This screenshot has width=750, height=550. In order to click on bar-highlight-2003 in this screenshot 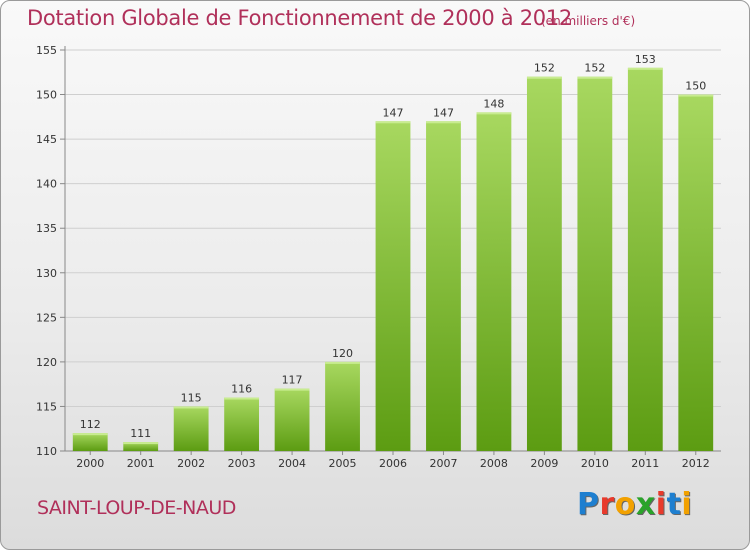, I will do `click(242, 398)`.